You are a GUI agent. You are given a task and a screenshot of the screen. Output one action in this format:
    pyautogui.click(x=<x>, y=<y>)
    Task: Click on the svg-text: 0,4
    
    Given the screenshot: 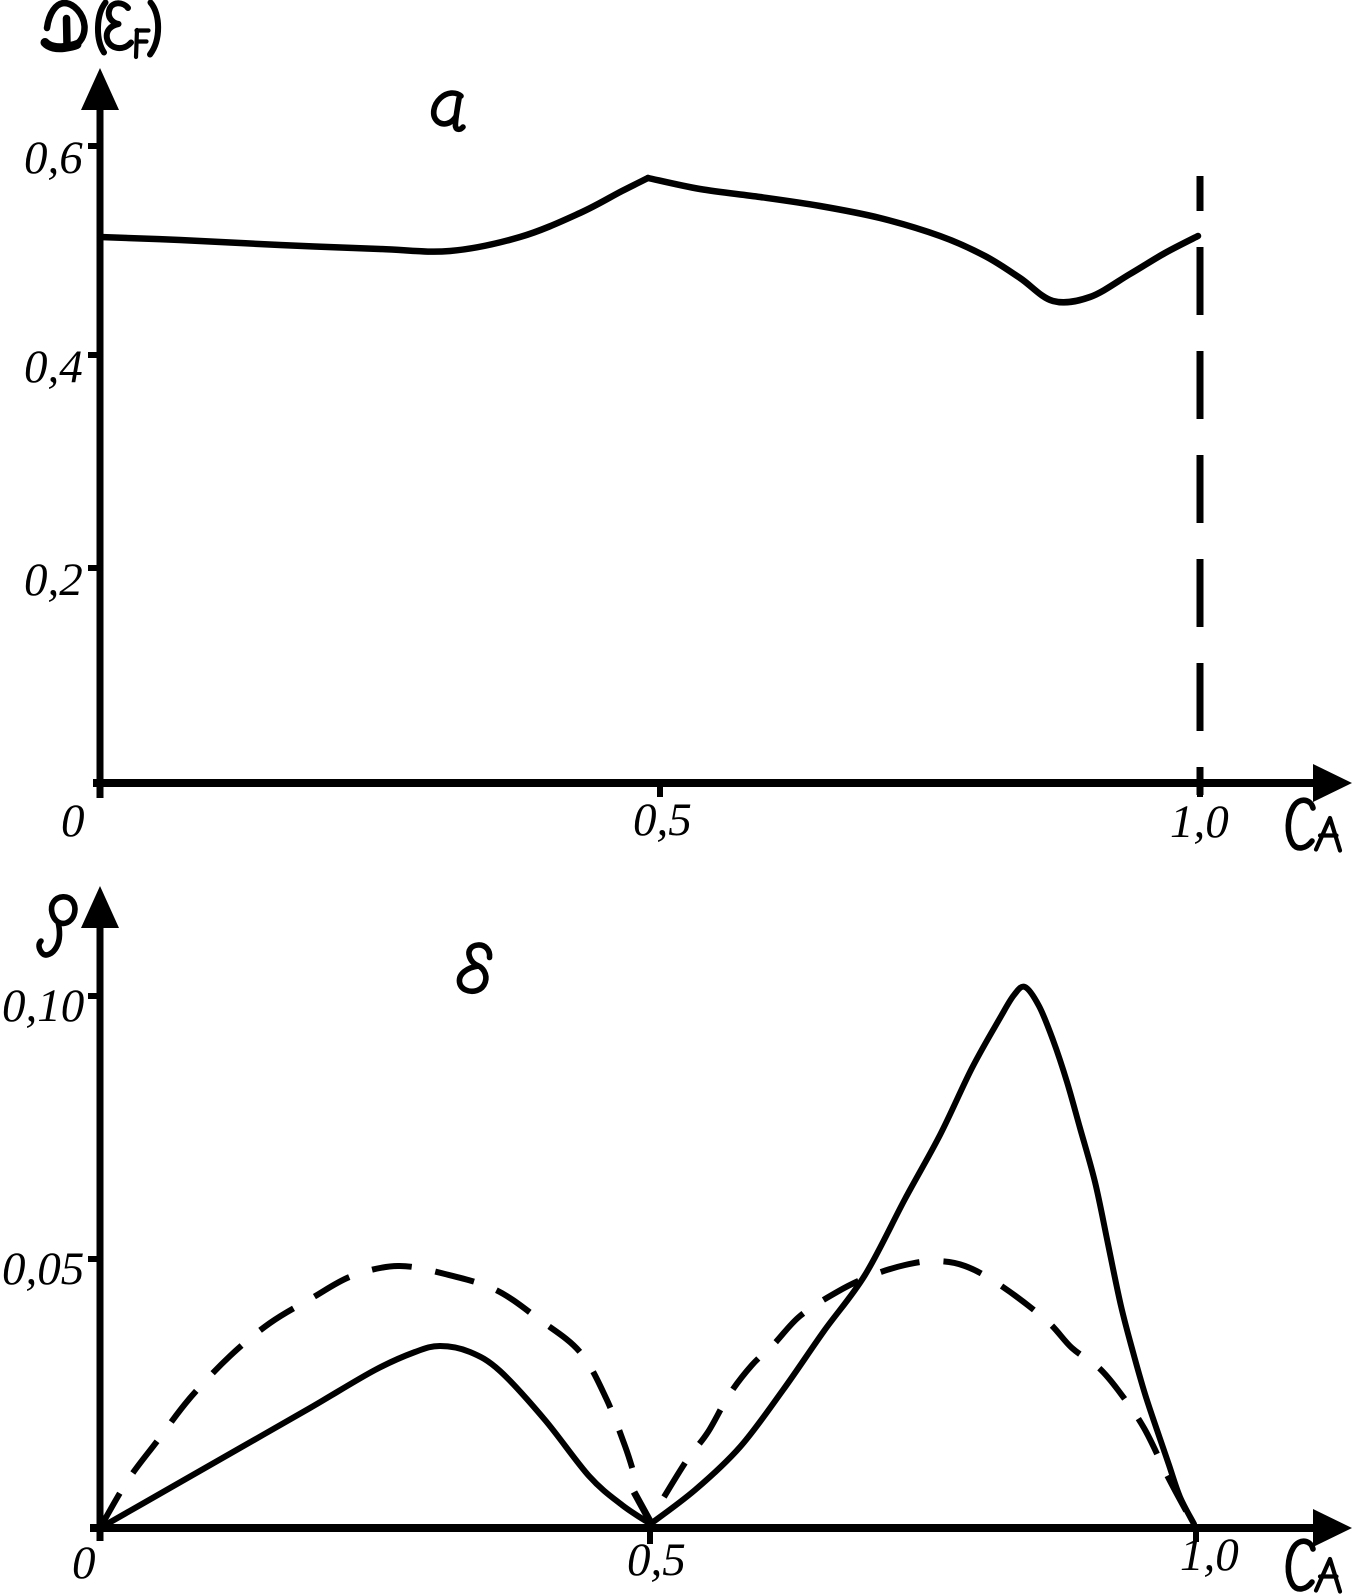 What is the action you would take?
    pyautogui.click(x=53, y=367)
    